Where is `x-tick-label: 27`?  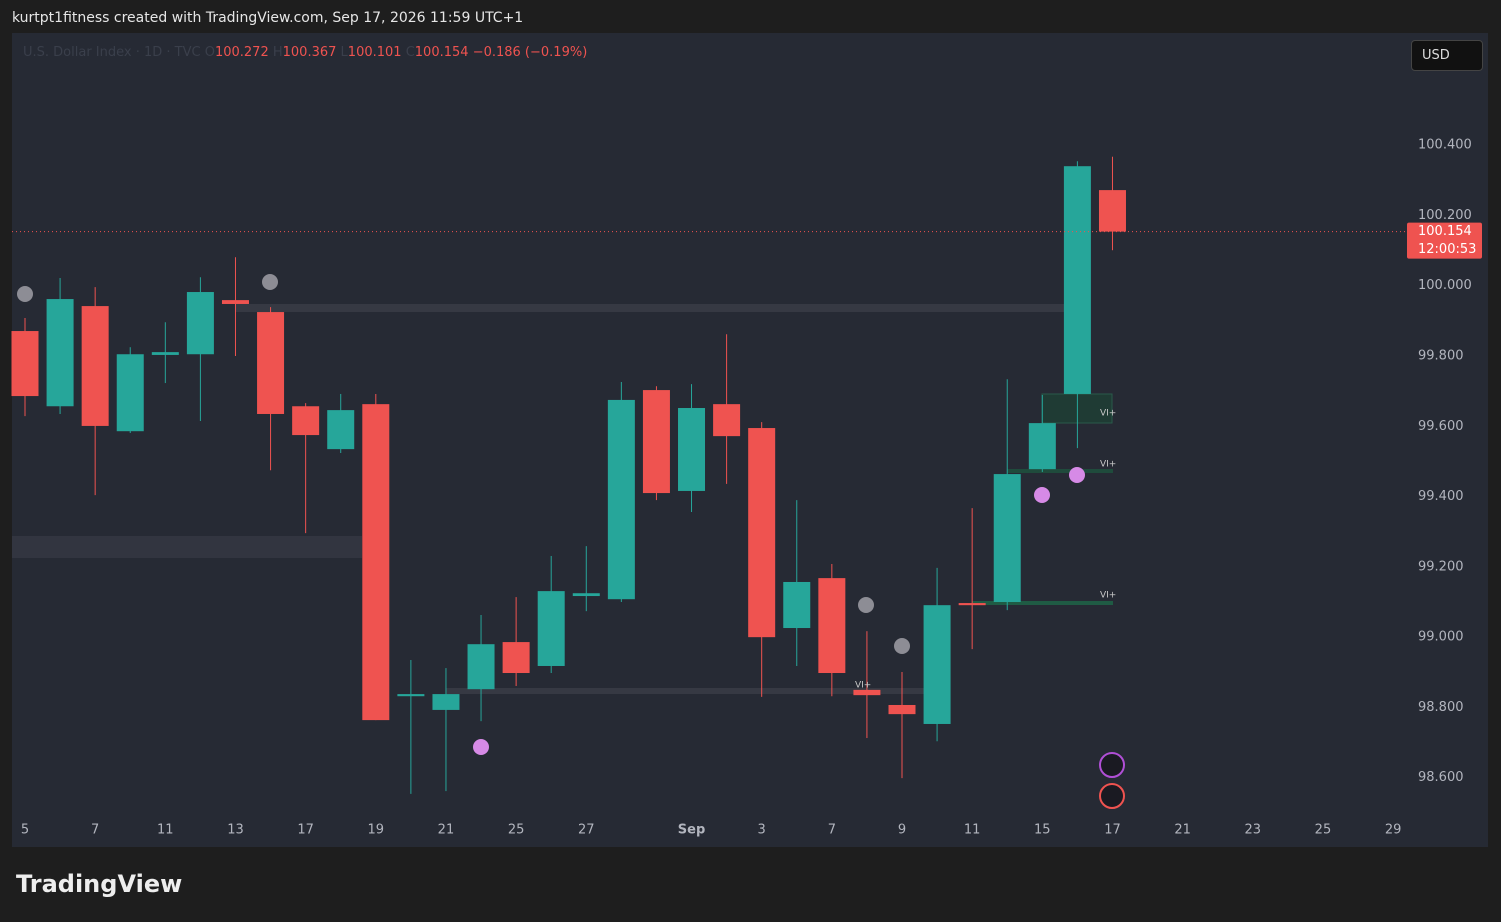 x-tick-label: 27 is located at coordinates (586, 830).